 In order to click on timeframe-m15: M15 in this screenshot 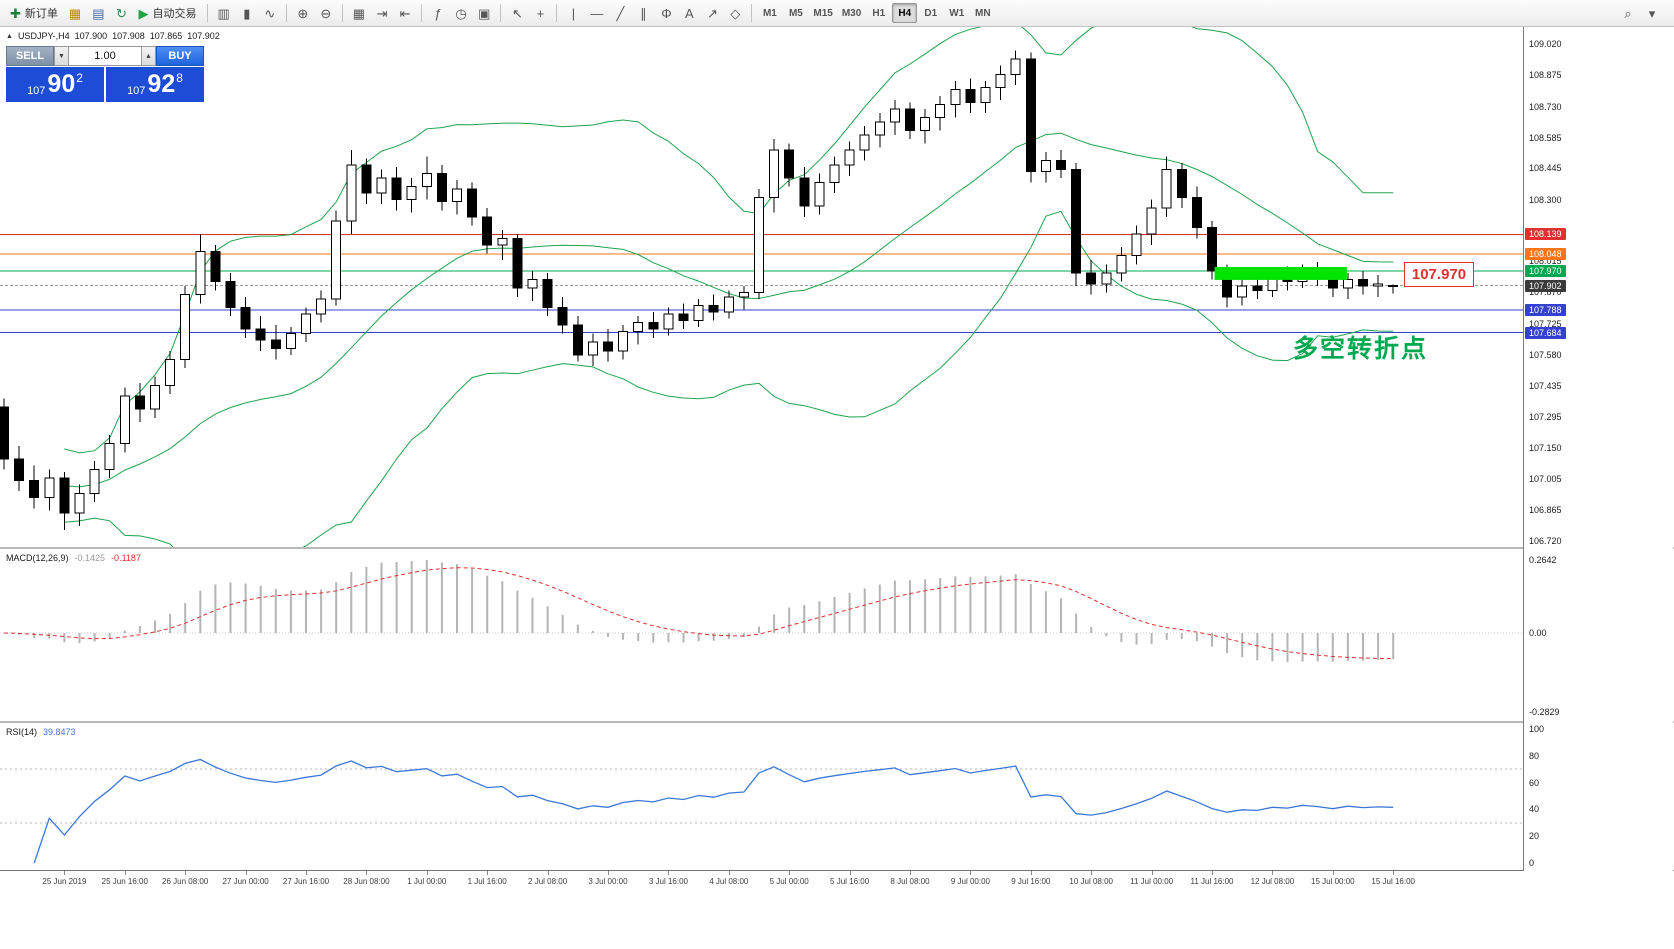, I will do `click(823, 13)`.